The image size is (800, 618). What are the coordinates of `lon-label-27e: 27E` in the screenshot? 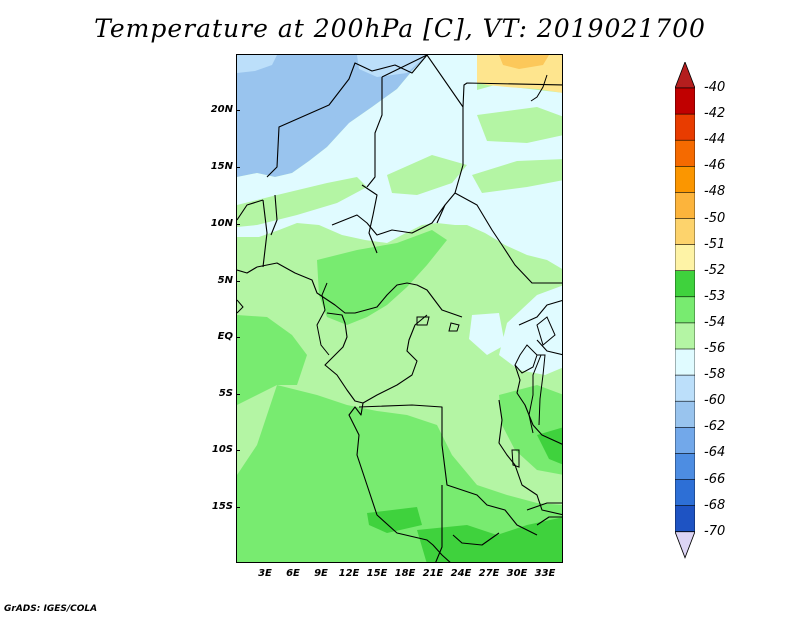 It's located at (489, 573).